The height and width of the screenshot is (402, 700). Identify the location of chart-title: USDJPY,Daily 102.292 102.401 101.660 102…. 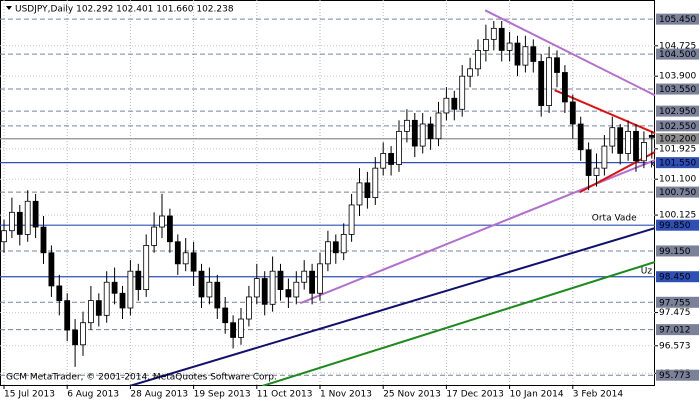
(124, 10).